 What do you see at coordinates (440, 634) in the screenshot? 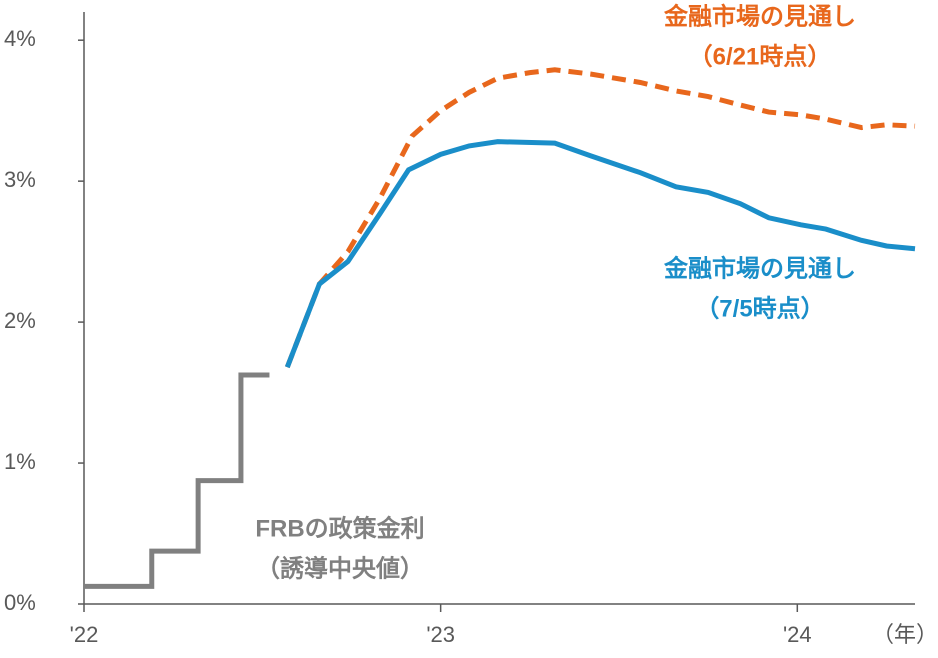
I see `x-tick-label: '23` at bounding box center [440, 634].